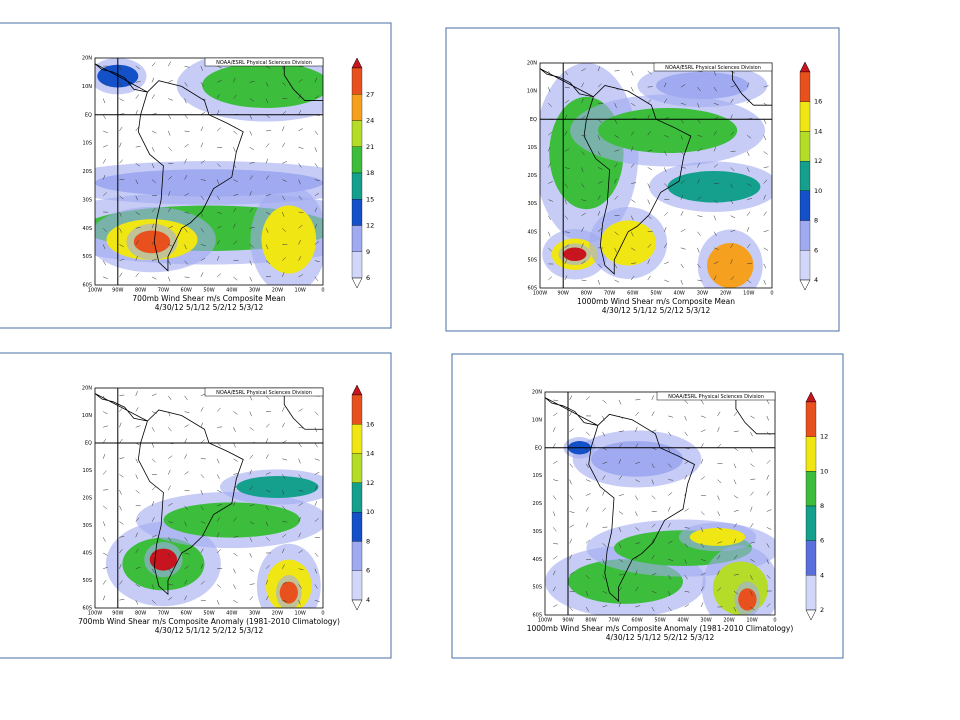 The height and width of the screenshot is (720, 960). I want to click on colorbar-label: 10, so click(370, 512).